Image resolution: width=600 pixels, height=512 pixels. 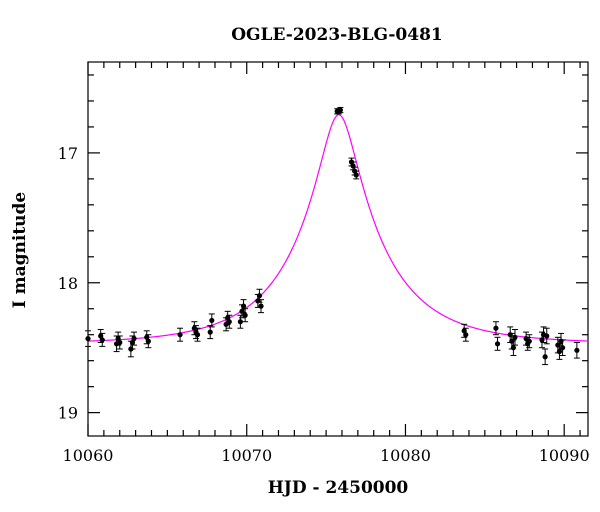 I want to click on y-axis-label: I magnitude, so click(x=20, y=250).